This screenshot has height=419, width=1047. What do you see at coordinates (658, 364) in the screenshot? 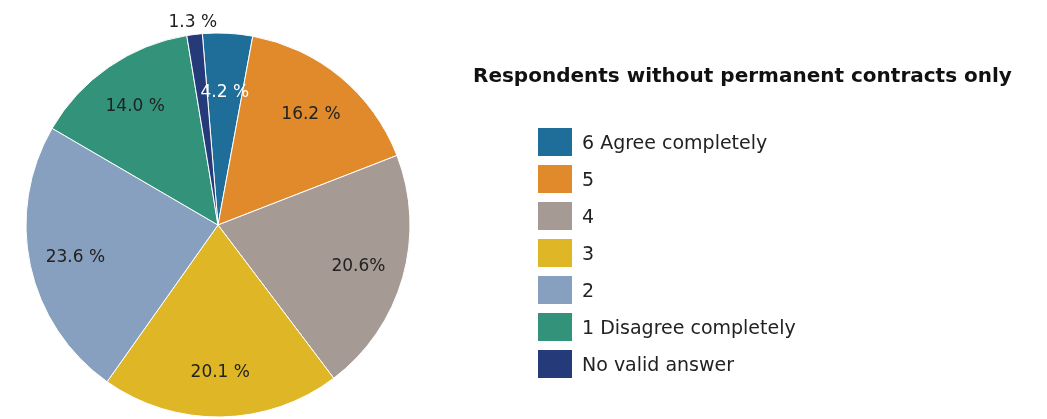
I see `legend-label: No valid answer` at bounding box center [658, 364].